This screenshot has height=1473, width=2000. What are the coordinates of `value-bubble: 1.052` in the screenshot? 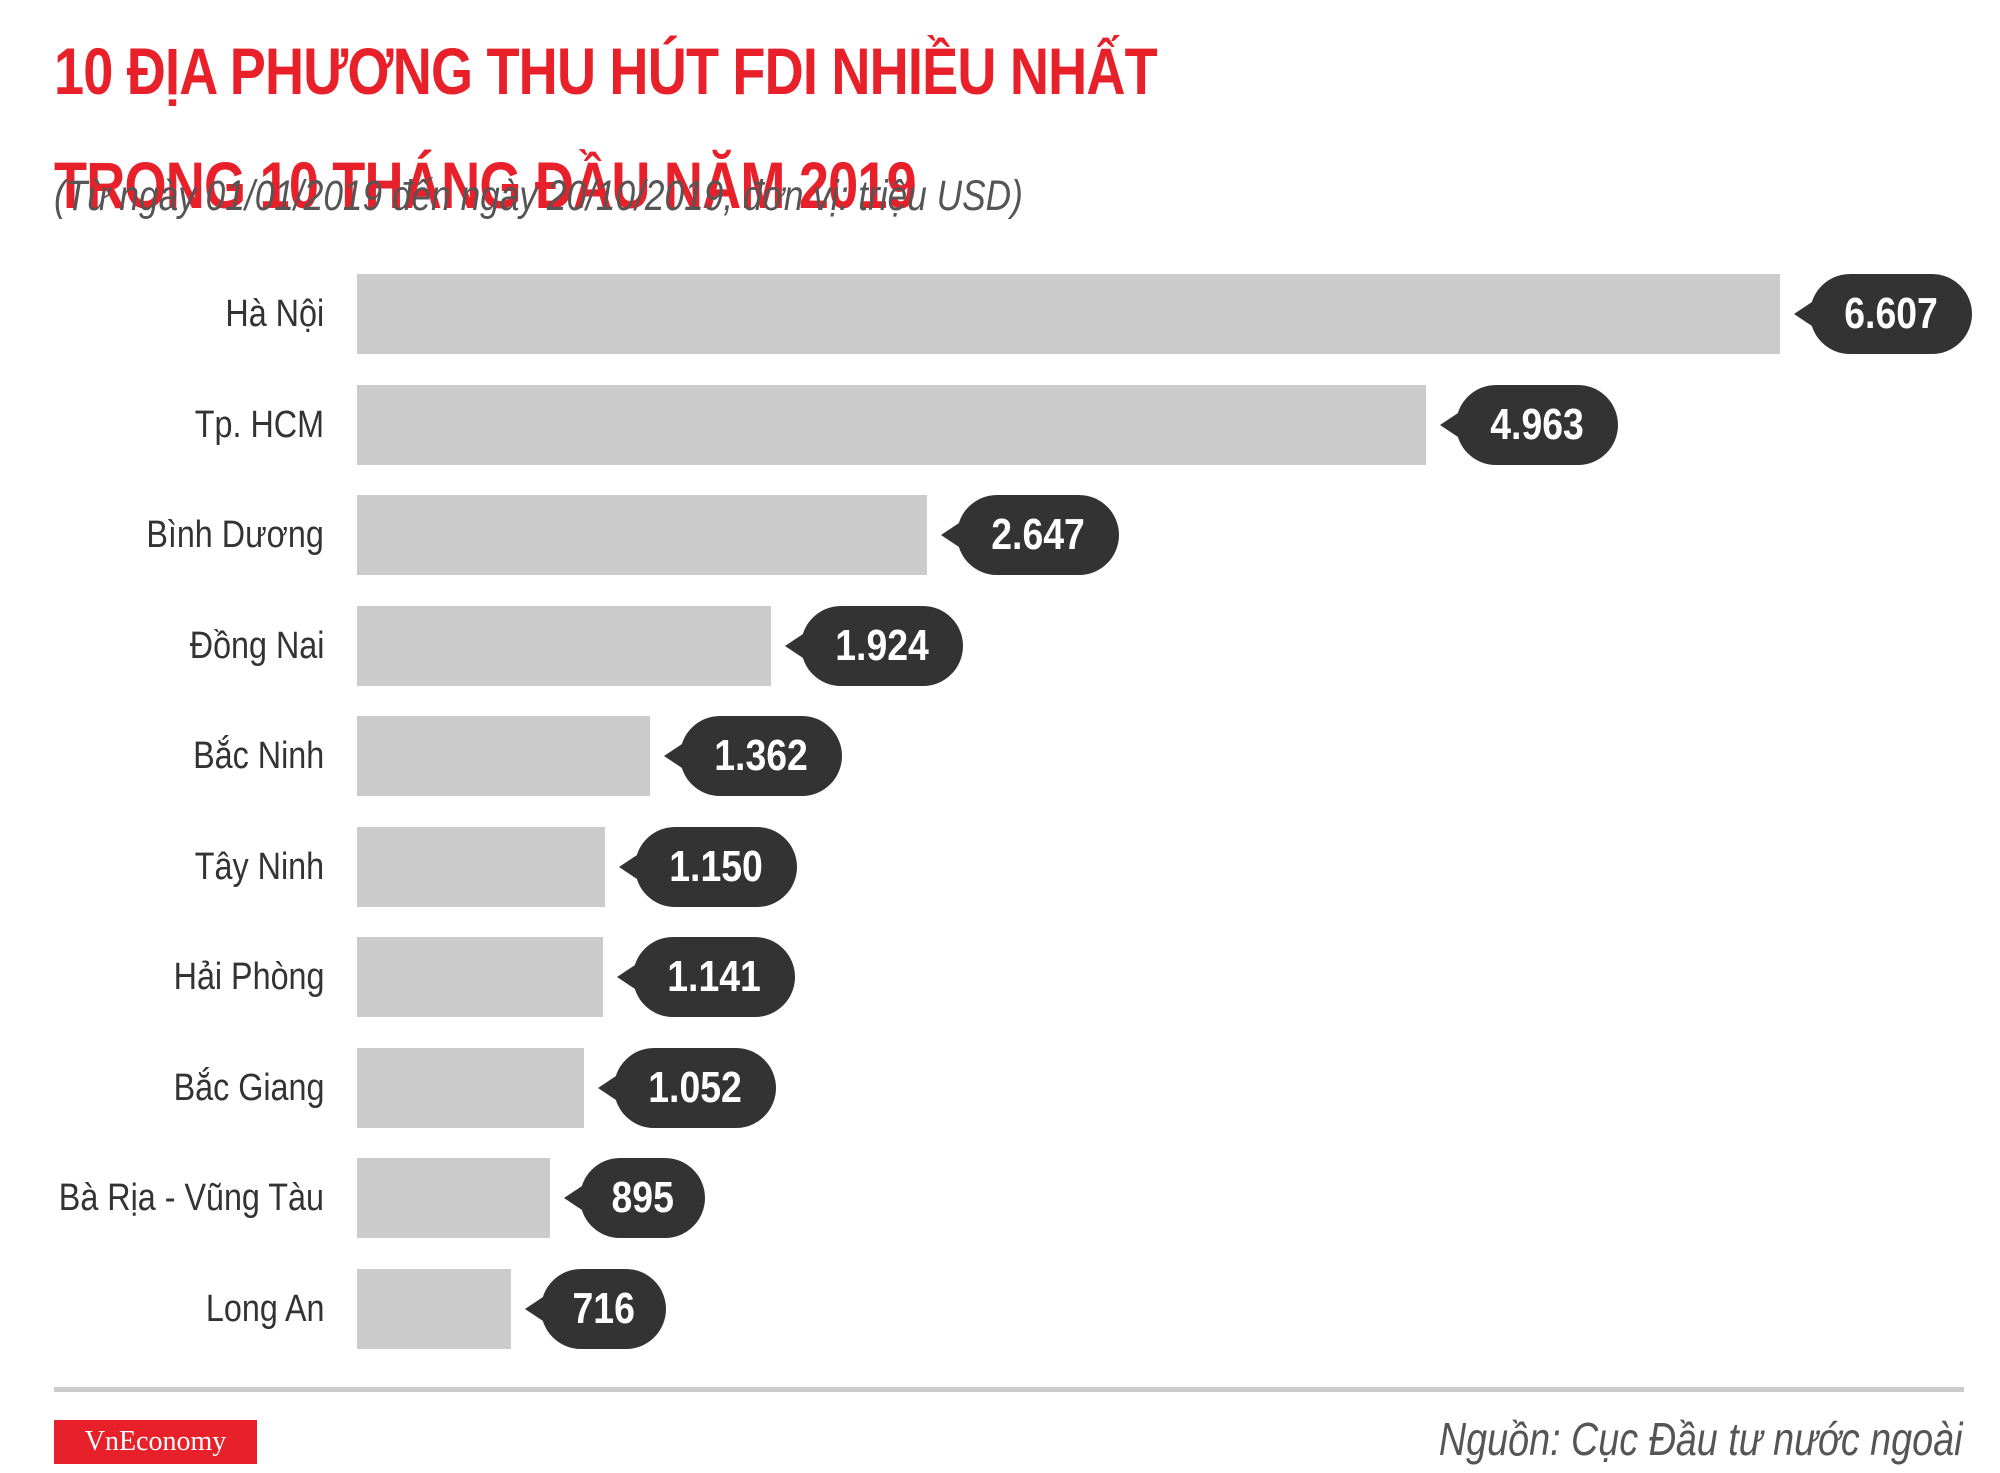 It's located at (687, 1087).